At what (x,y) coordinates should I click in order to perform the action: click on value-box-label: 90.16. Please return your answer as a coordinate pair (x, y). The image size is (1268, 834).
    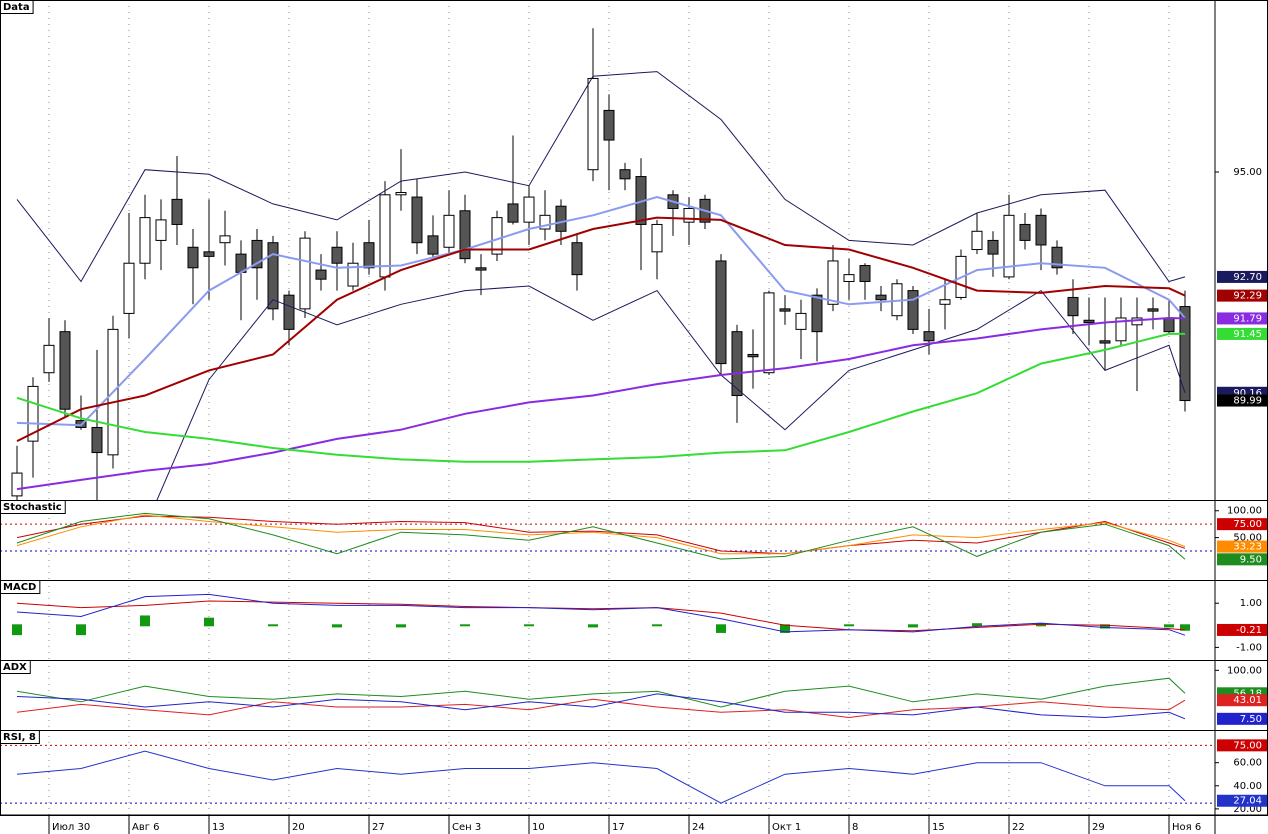
    Looking at the image, I should click on (1247, 393).